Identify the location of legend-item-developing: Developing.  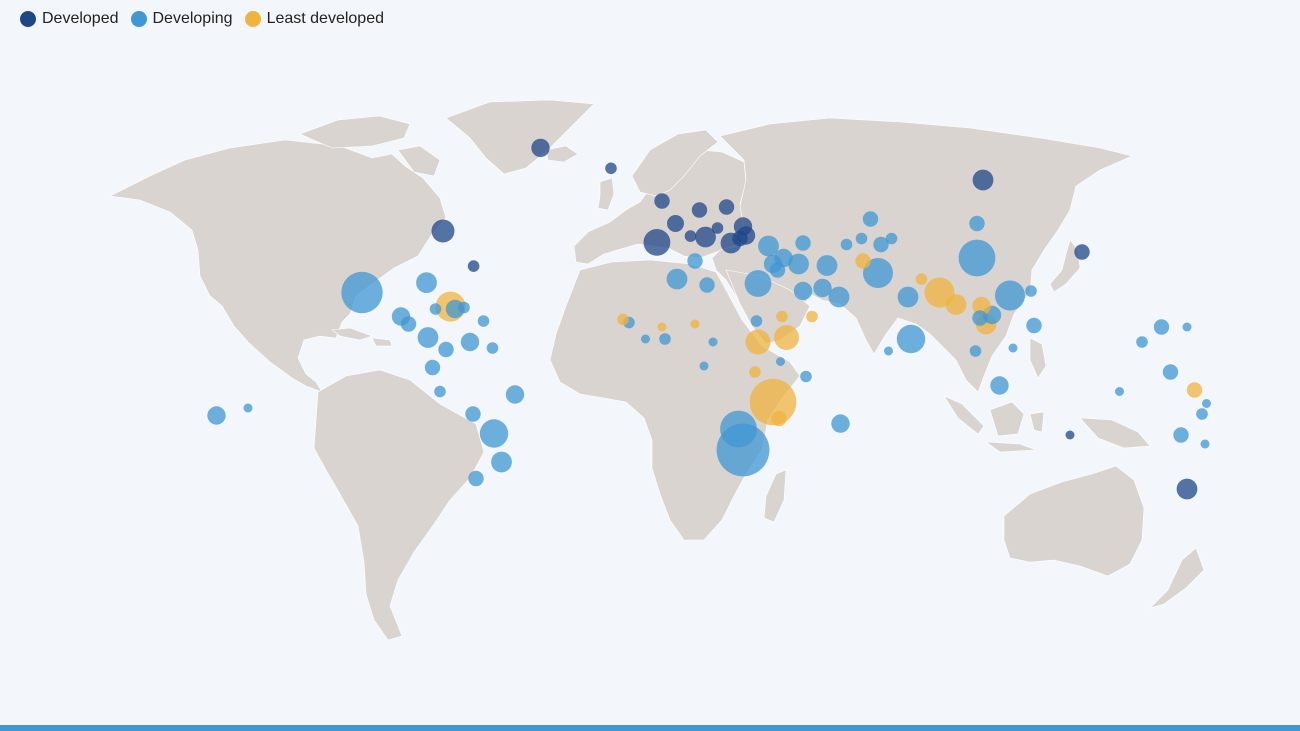
(181, 19).